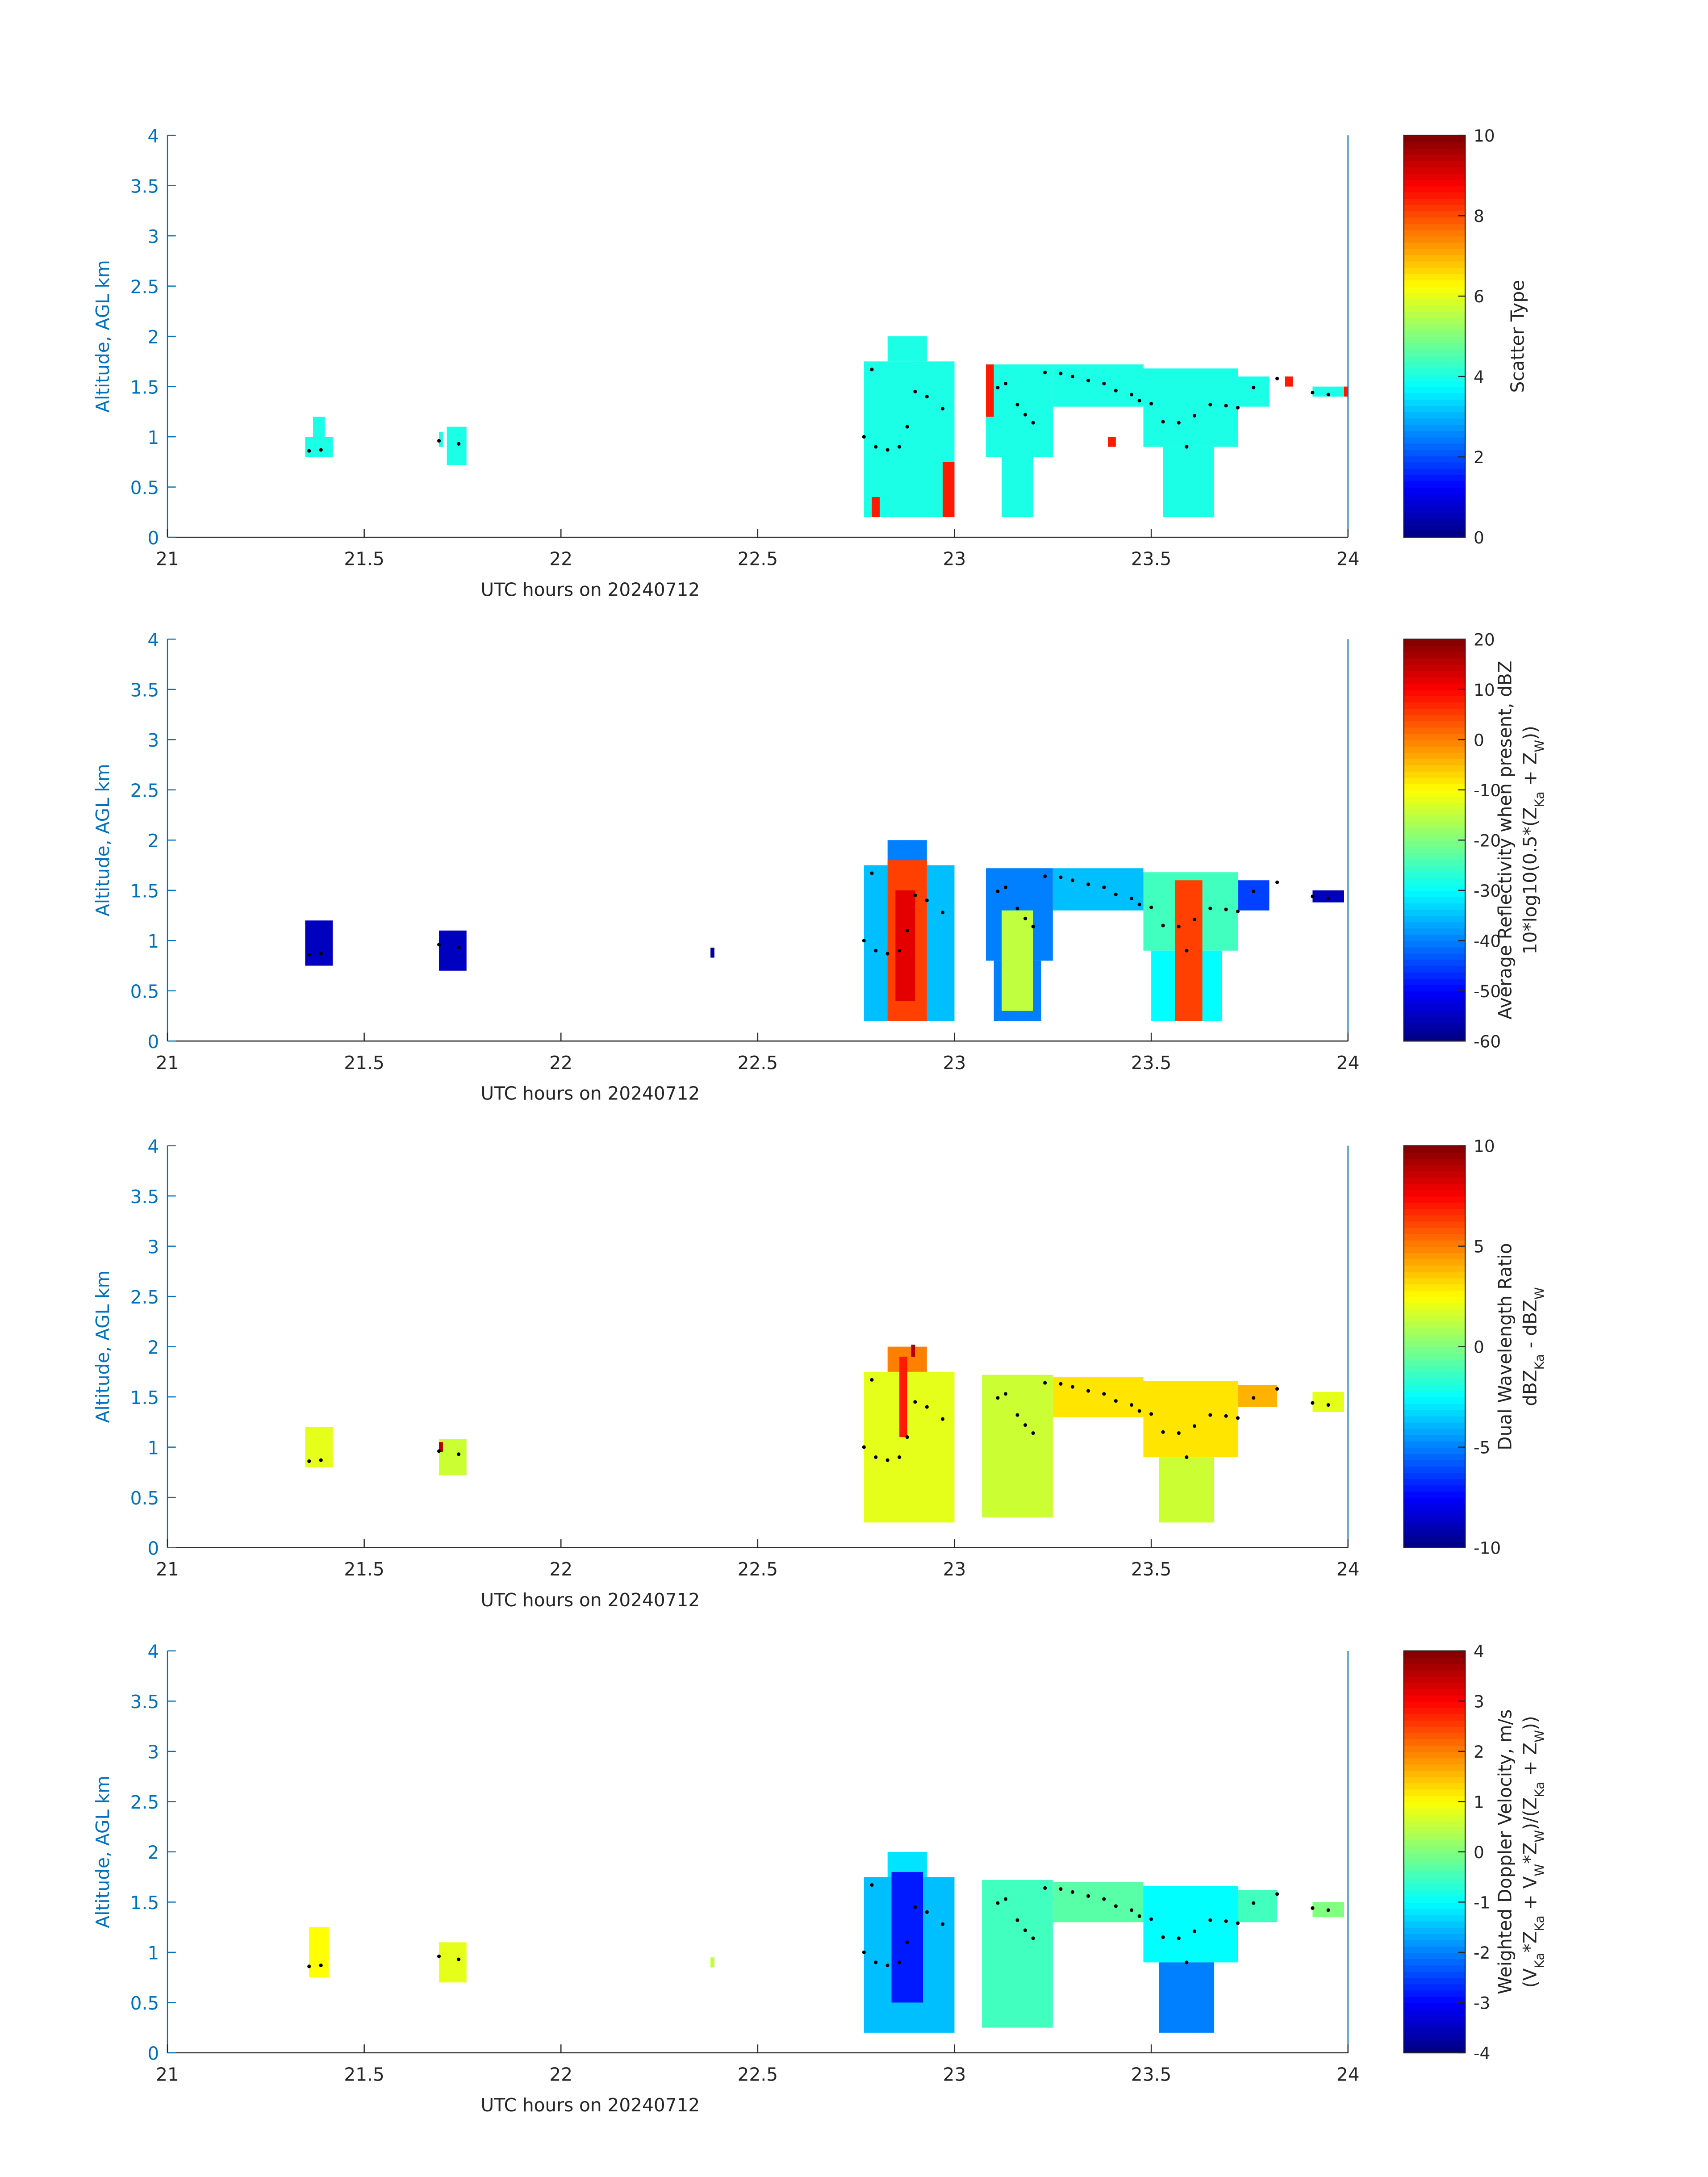  Describe the element at coordinates (1479, 1347) in the screenshot. I see `colorbar-tick-label: 0` at that location.